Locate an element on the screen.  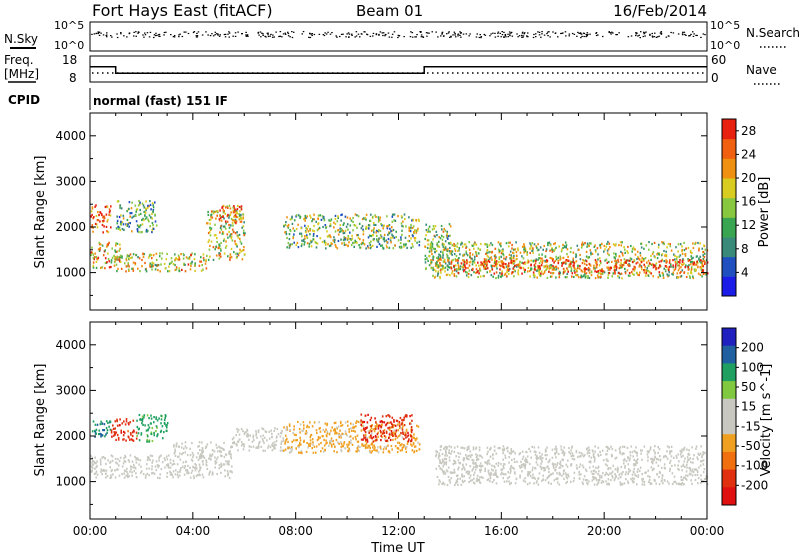
cpid-value: normal (fast) 151 IF is located at coordinates (160, 101).